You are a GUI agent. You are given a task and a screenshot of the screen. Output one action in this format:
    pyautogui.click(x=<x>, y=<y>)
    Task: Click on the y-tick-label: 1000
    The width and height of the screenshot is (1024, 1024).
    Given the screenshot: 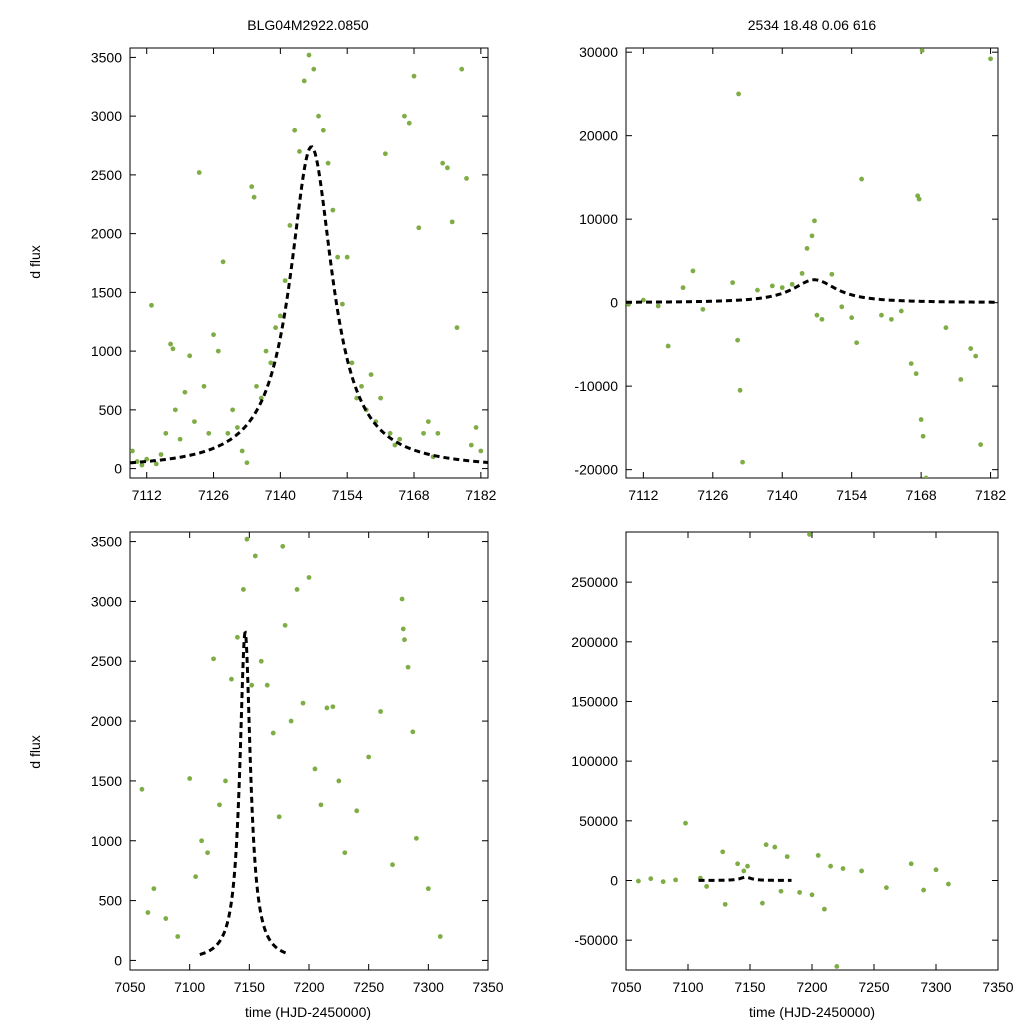 What is the action you would take?
    pyautogui.click(x=106, y=841)
    